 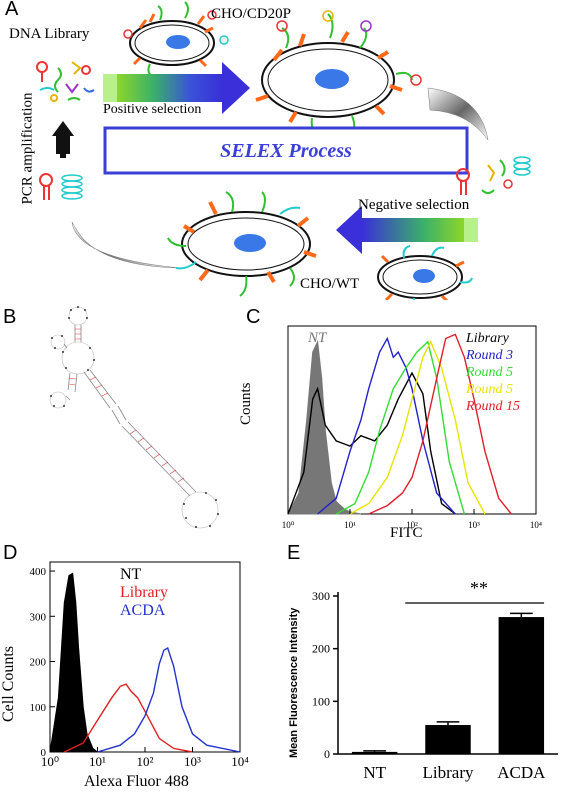 I want to click on pcr-molecules, so click(x=61, y=186).